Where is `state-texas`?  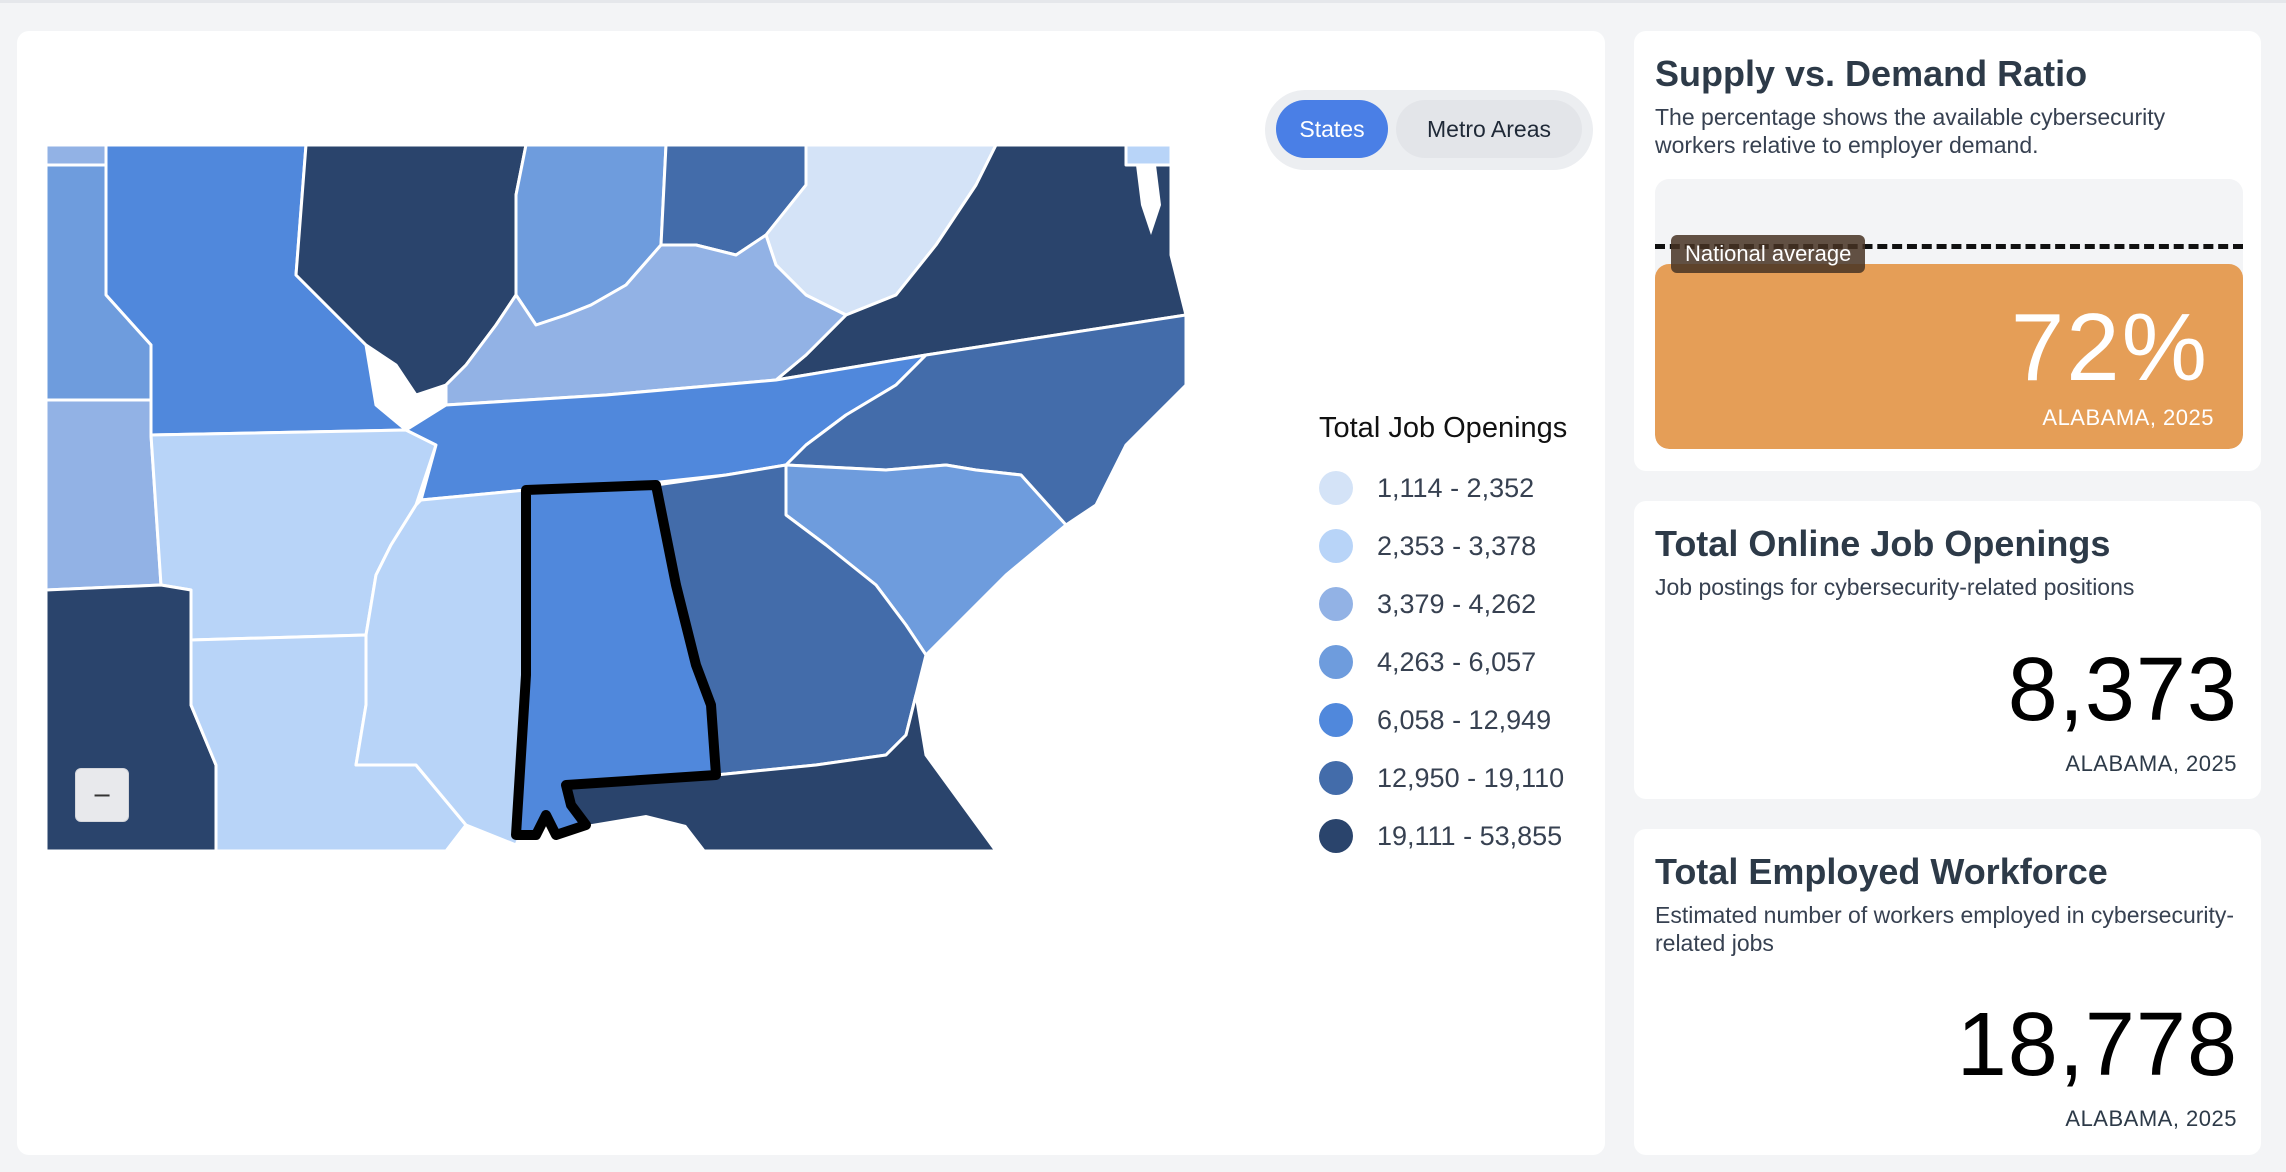
state-texas is located at coordinates (132, 717).